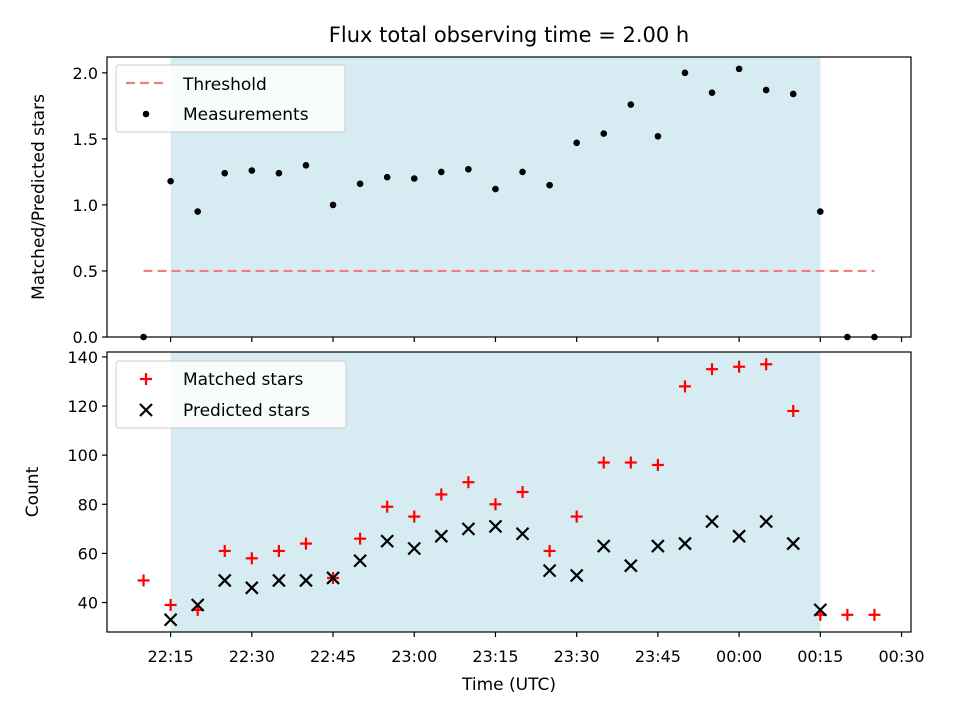 Image resolution: width=960 pixels, height=720 pixels. Describe the element at coordinates (224, 85) in the screenshot. I see `legend-threshold-label: Threshold` at that location.